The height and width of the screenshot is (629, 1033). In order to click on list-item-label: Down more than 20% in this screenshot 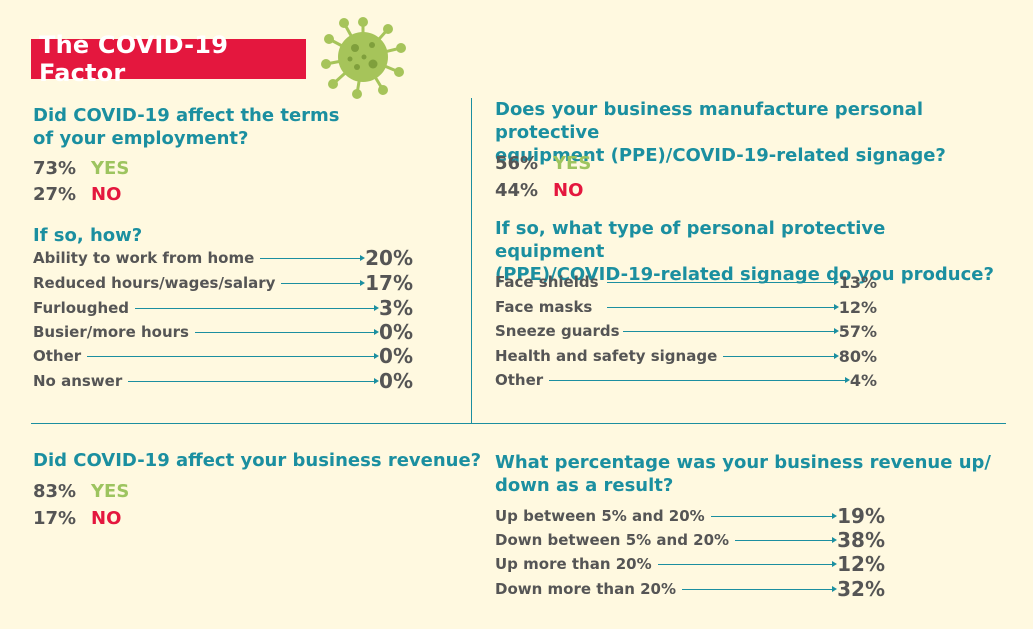, I will do `click(586, 589)`.